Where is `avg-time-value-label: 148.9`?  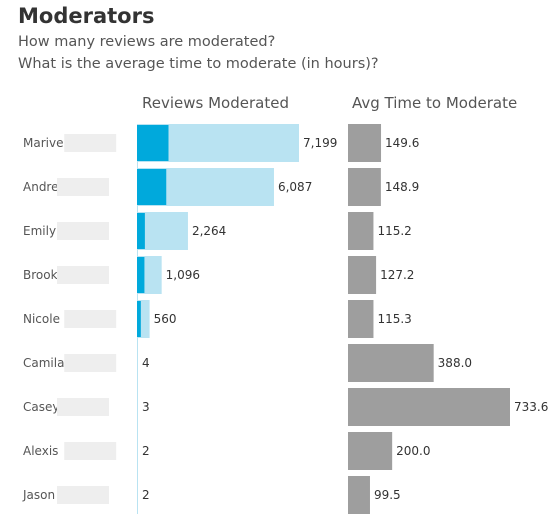 avg-time-value-label: 148.9 is located at coordinates (402, 187).